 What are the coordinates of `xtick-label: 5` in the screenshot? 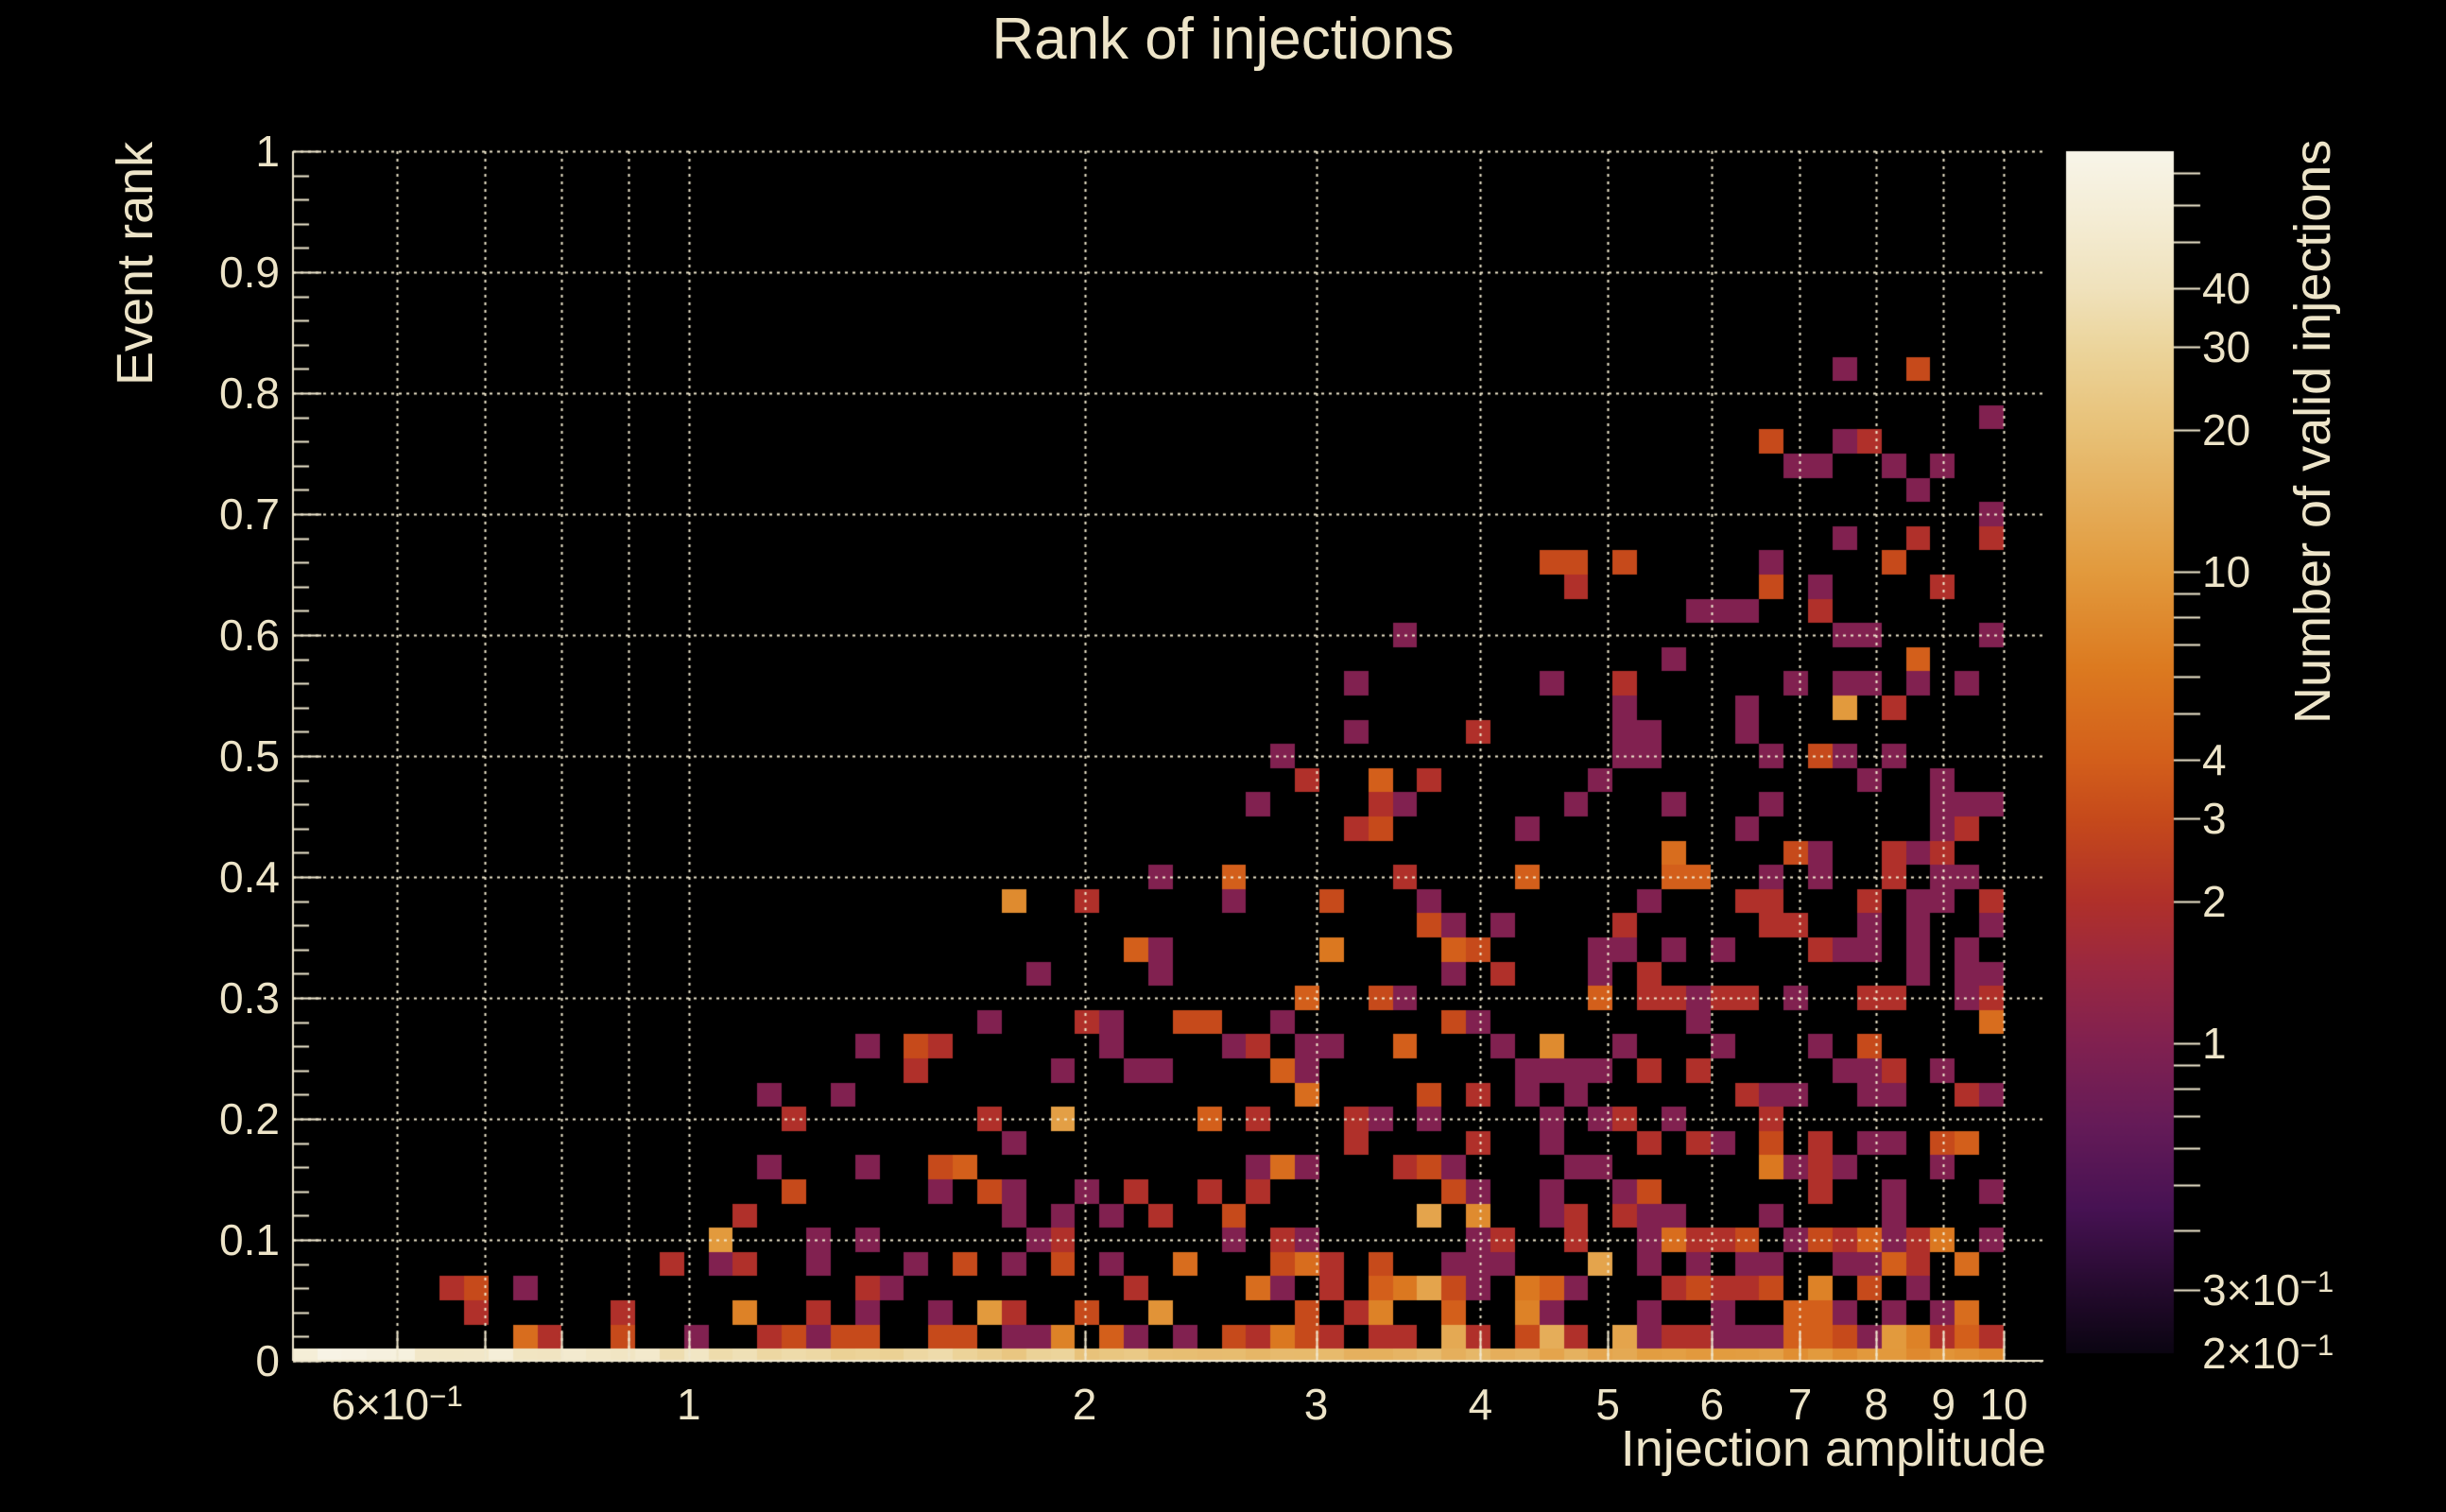 It's located at (1608, 1404).